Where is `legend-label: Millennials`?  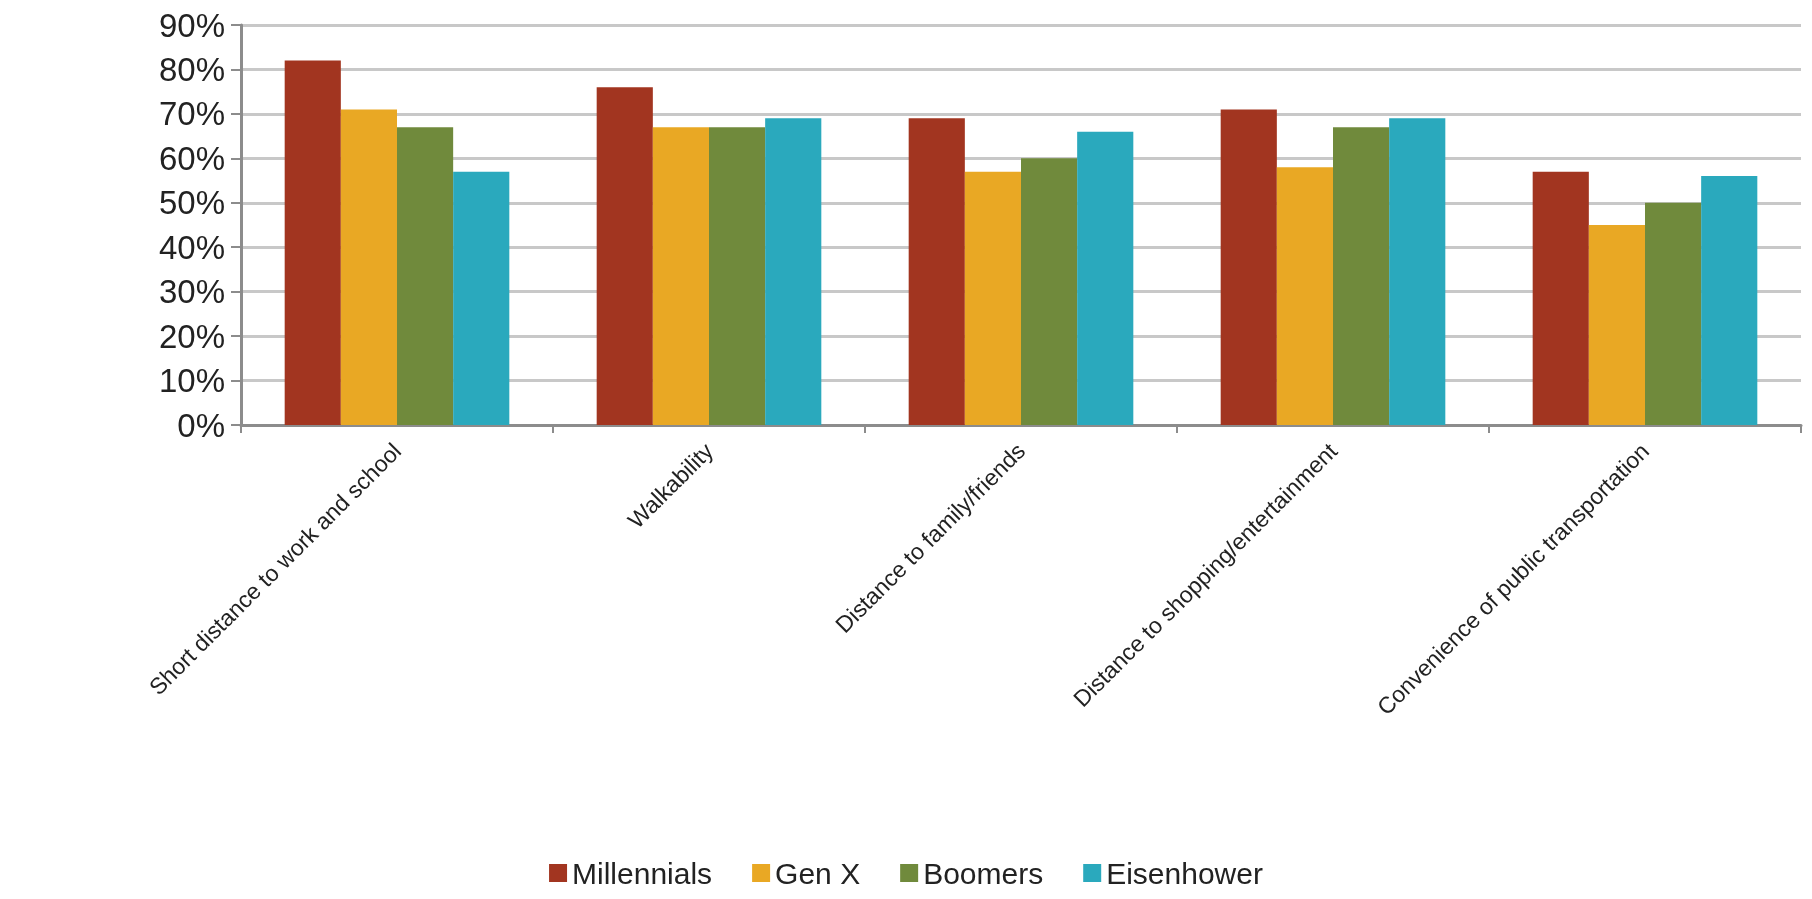 legend-label: Millennials is located at coordinates (642, 873).